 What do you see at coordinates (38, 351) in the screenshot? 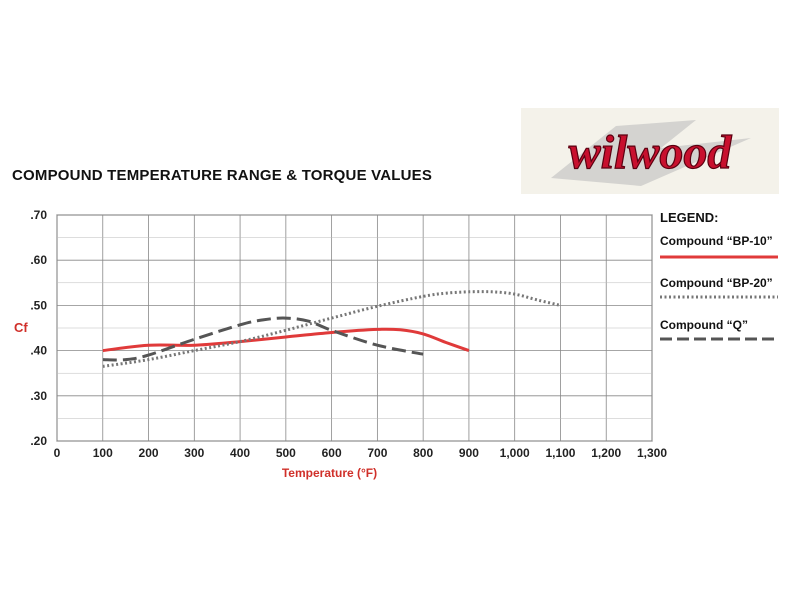
I see `y-tick-label: .40` at bounding box center [38, 351].